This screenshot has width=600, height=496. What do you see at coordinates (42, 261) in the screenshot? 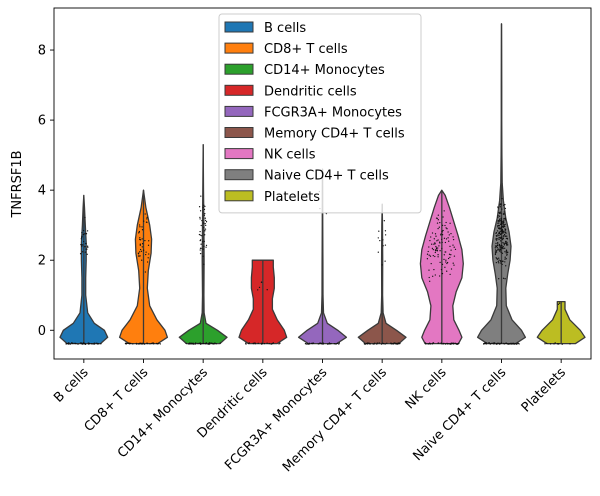
I see `y-tick-label: 2` at bounding box center [42, 261].